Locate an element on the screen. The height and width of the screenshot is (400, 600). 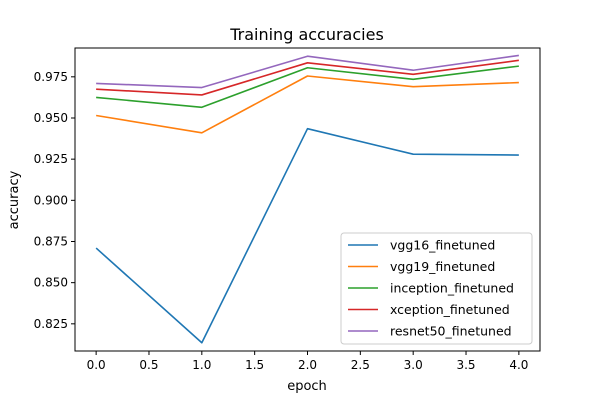
x-tick-label: 3.0 is located at coordinates (413, 365).